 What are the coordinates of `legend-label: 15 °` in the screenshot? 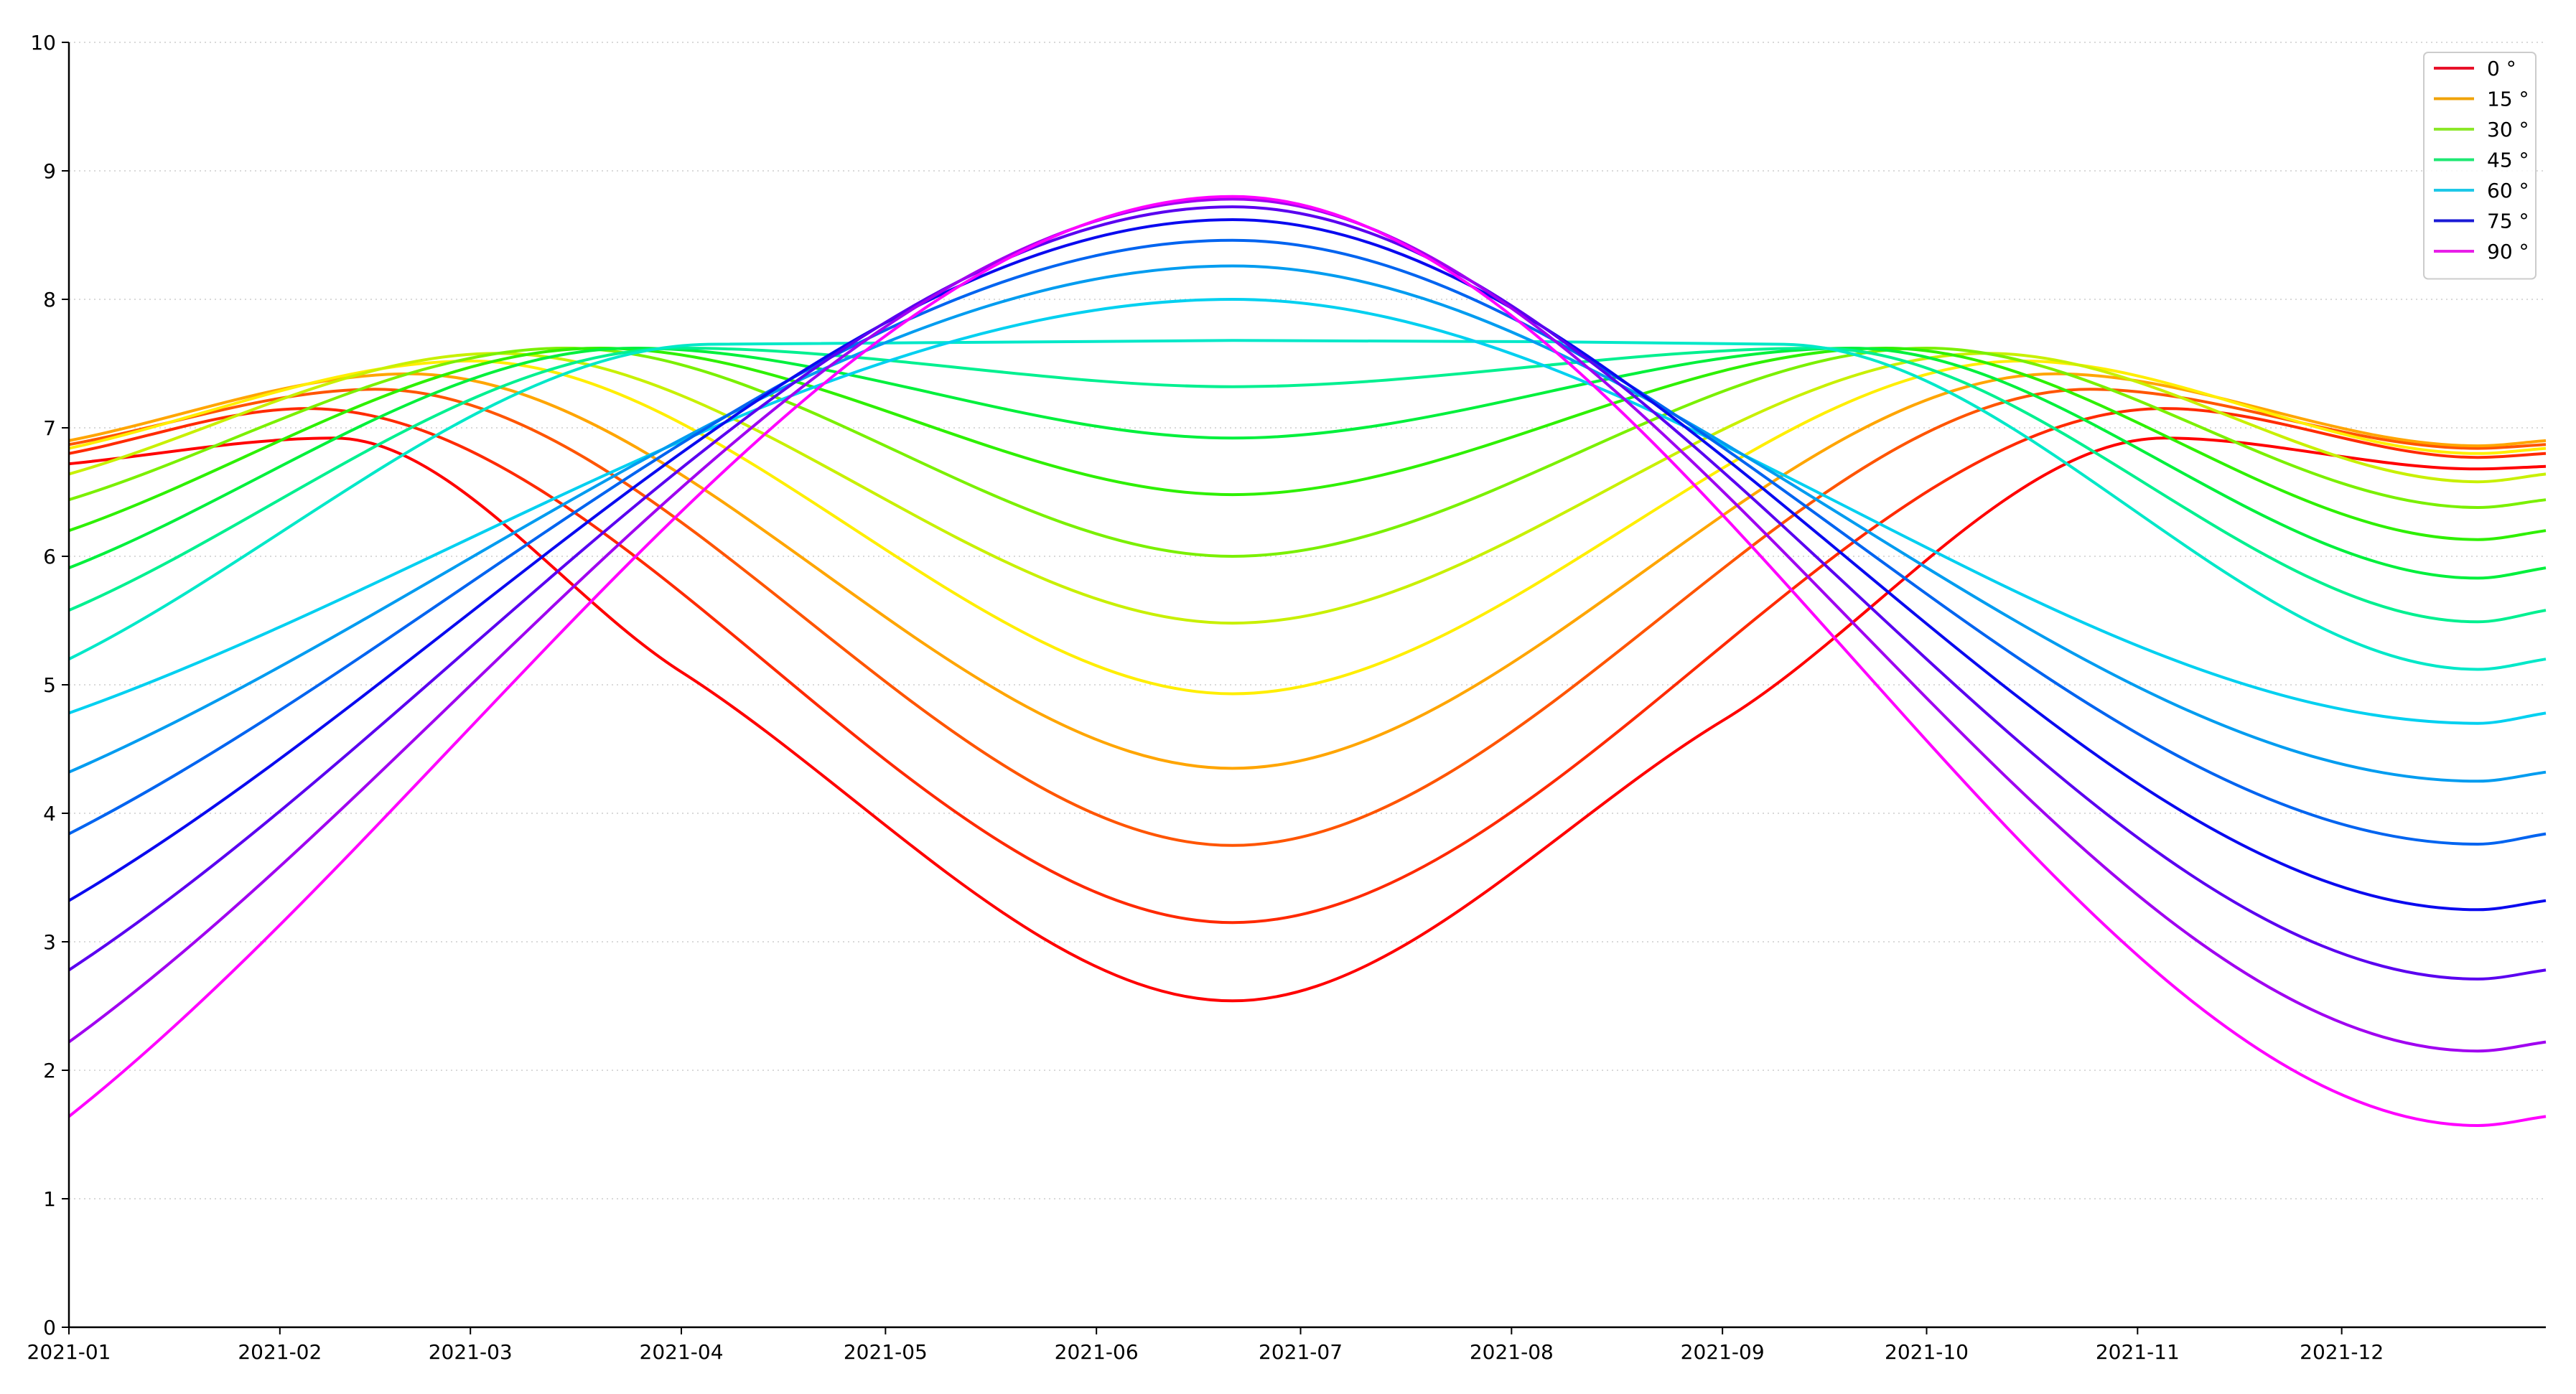 It's located at (2508, 100).